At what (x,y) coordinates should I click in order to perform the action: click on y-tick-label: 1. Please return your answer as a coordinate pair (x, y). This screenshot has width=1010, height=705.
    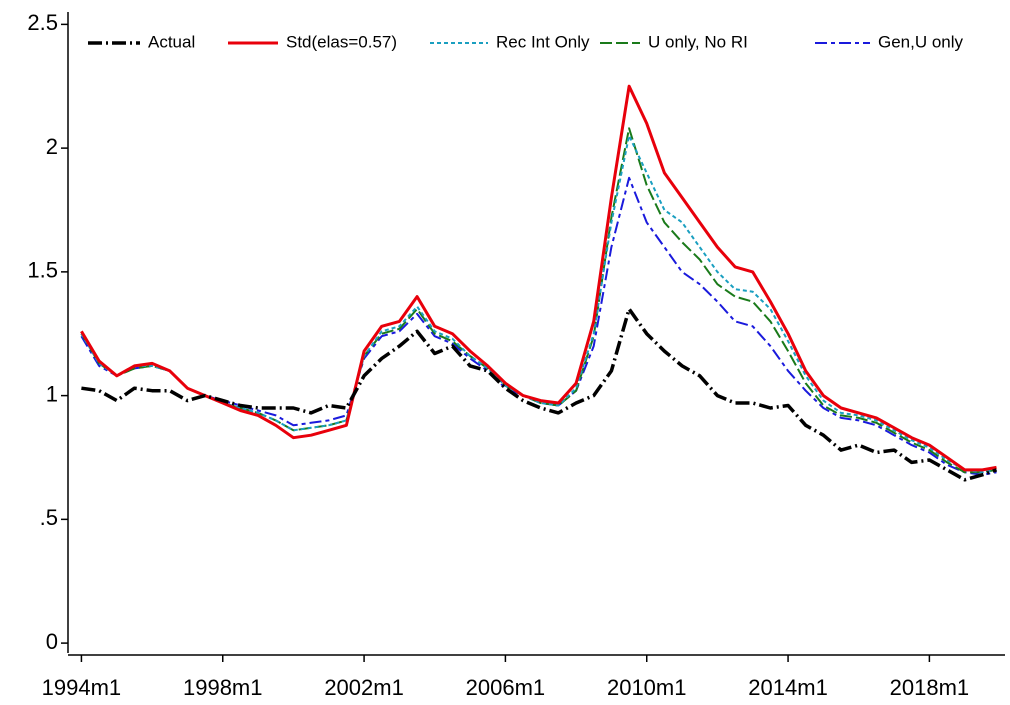
    Looking at the image, I should click on (52, 393).